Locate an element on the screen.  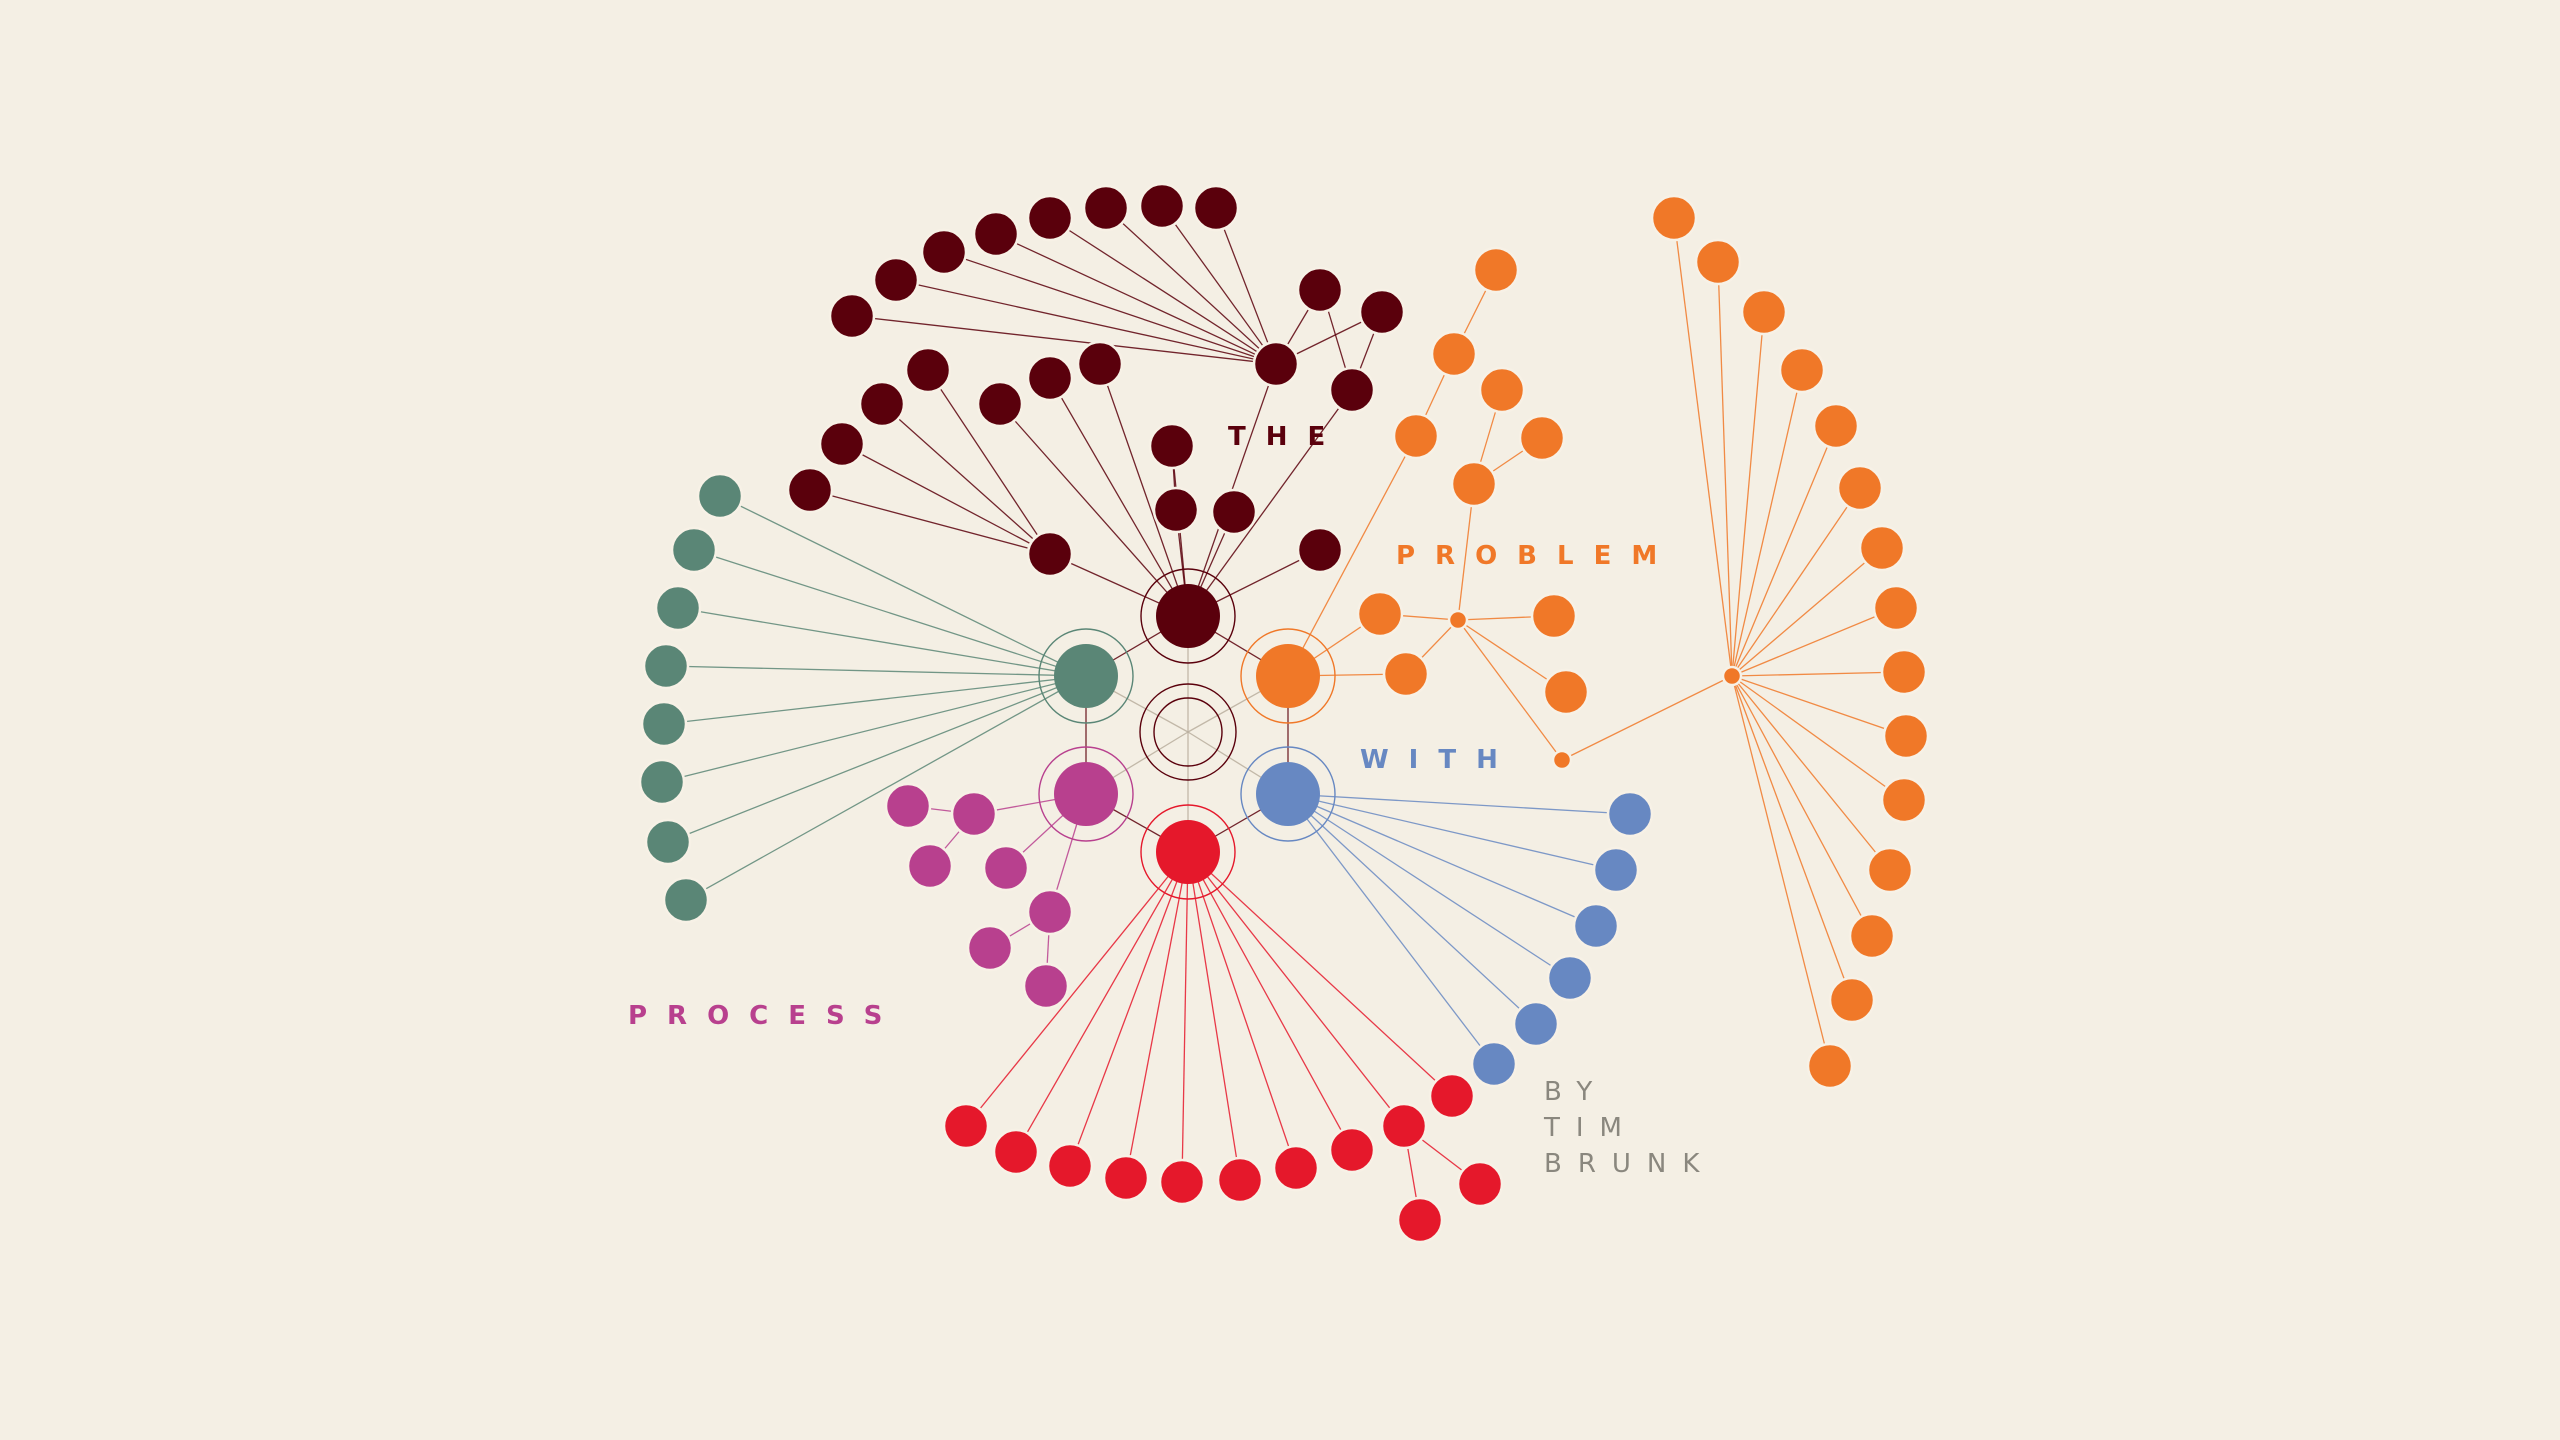
hub-magenta-ring is located at coordinates (1086, 794).